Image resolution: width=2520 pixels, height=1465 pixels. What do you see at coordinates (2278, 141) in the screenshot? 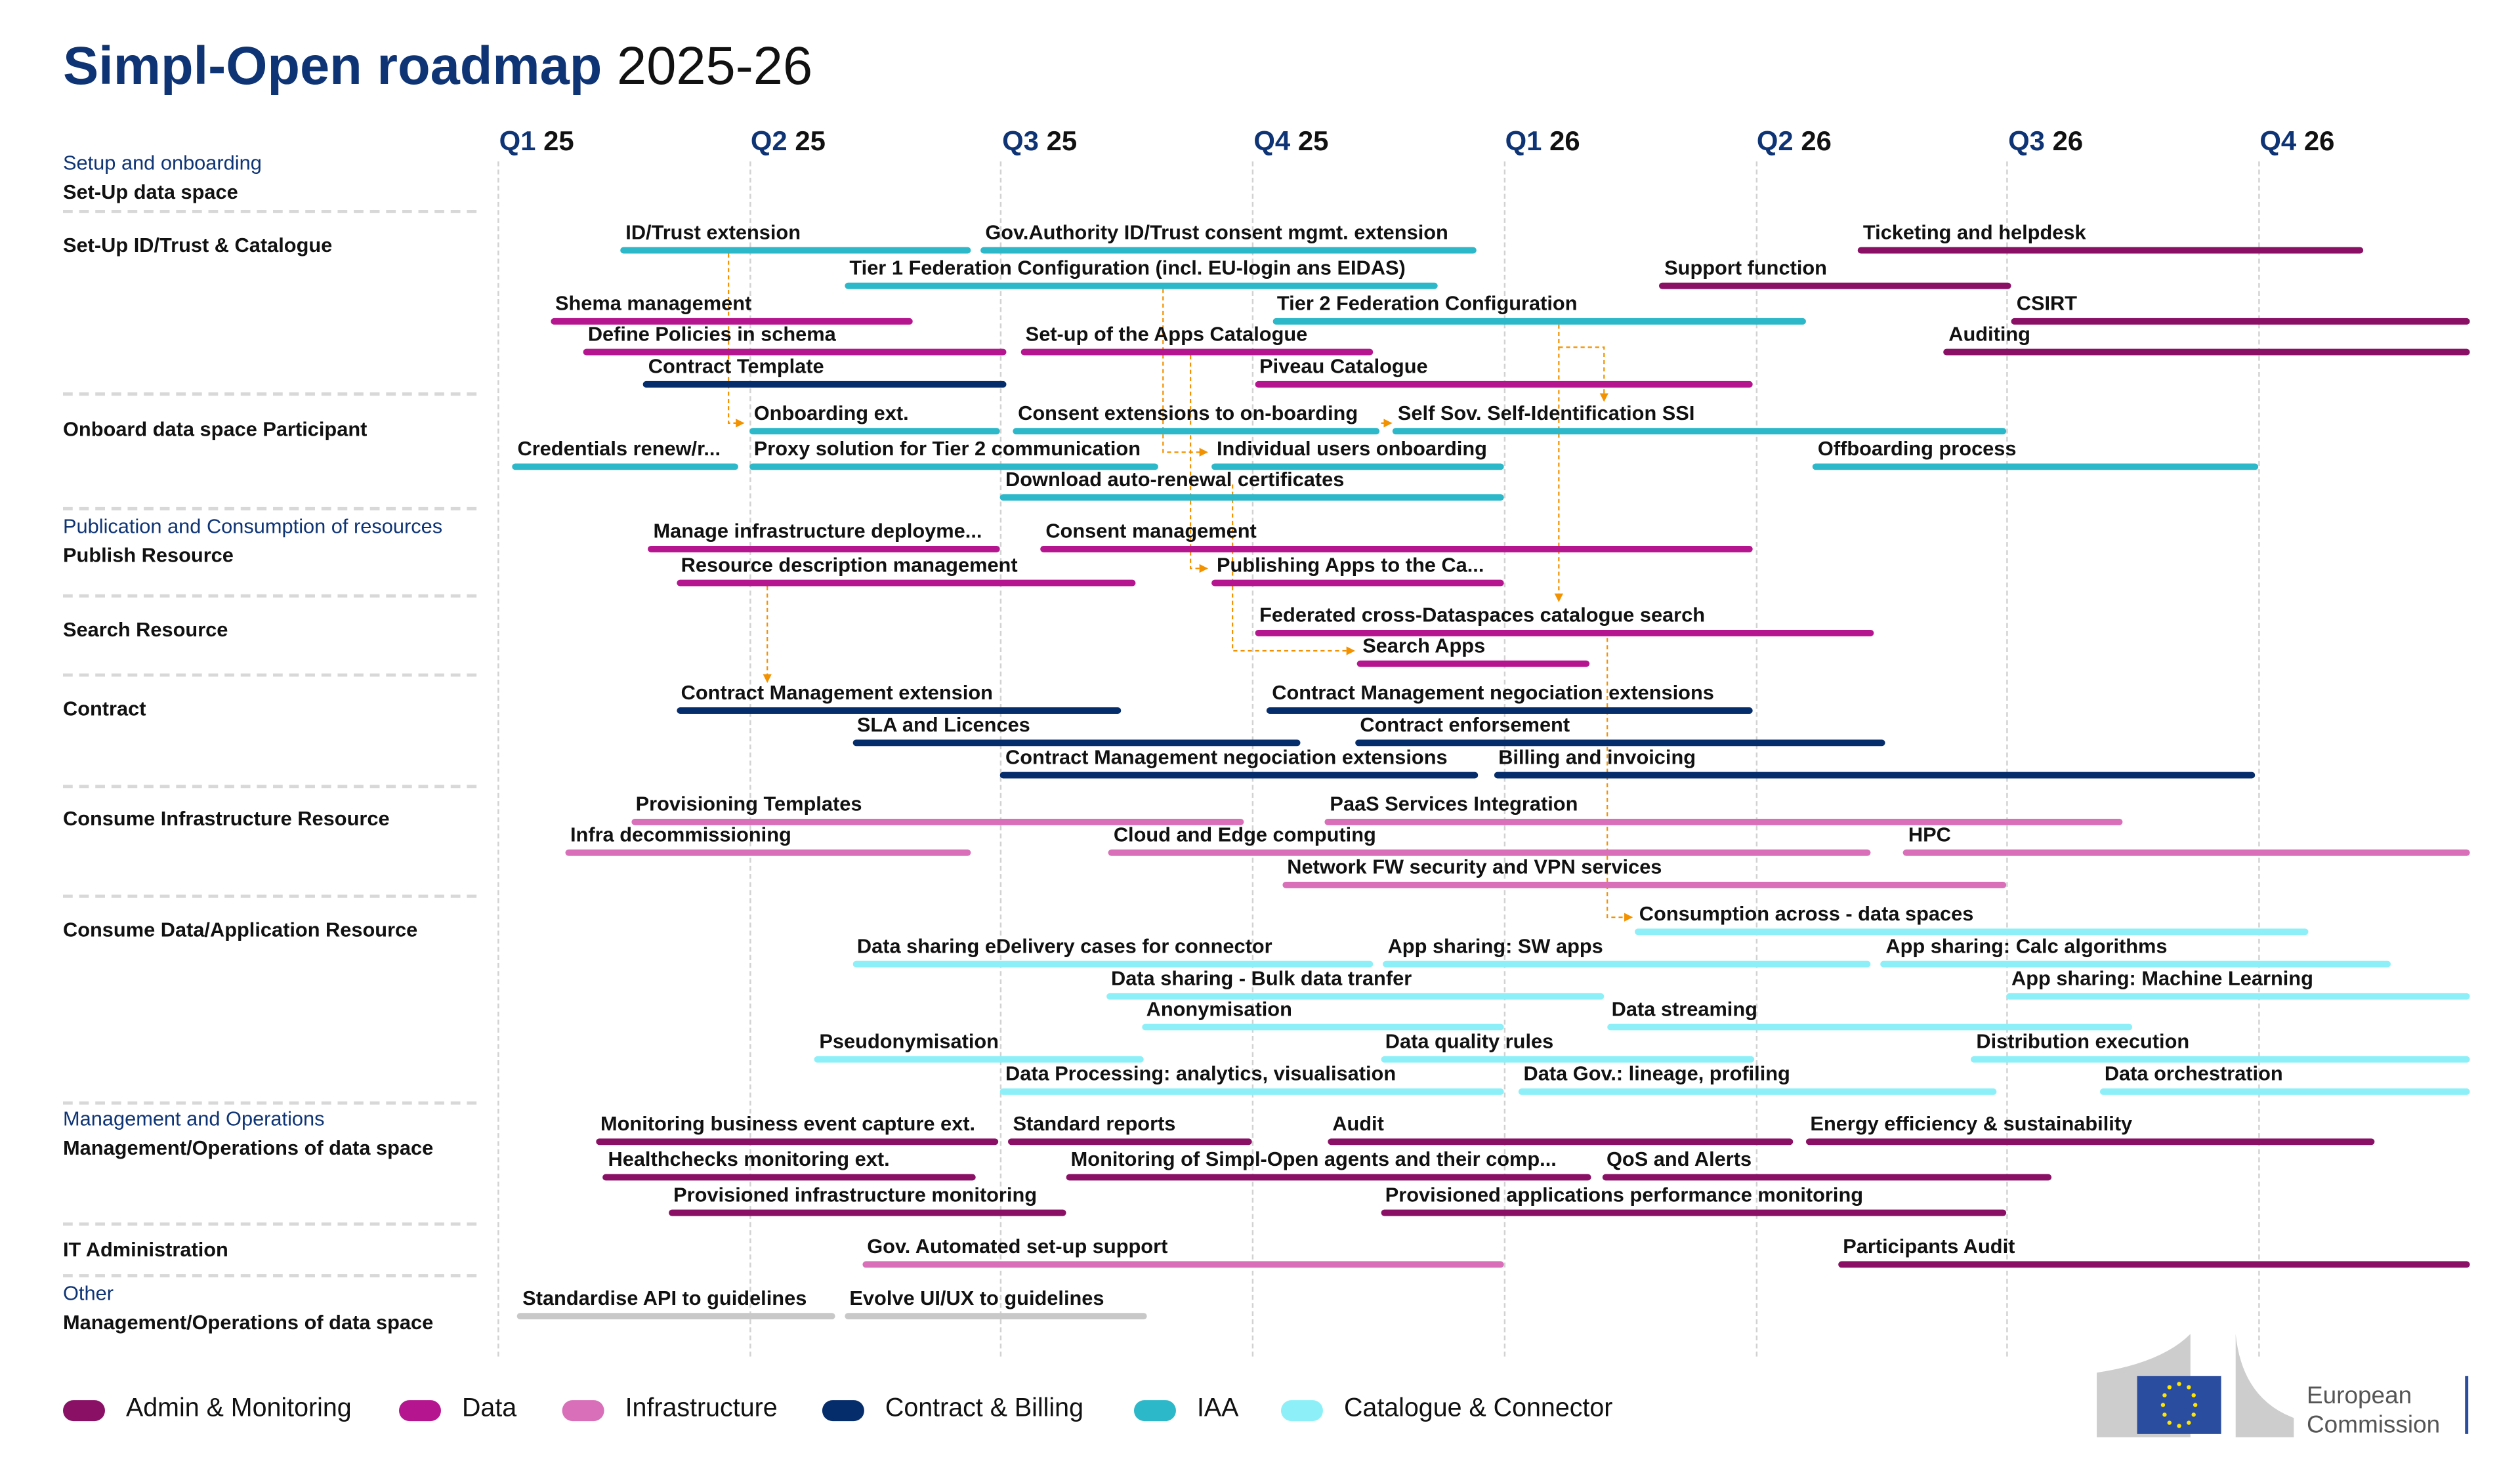
I see `quarter-label: Q4` at bounding box center [2278, 141].